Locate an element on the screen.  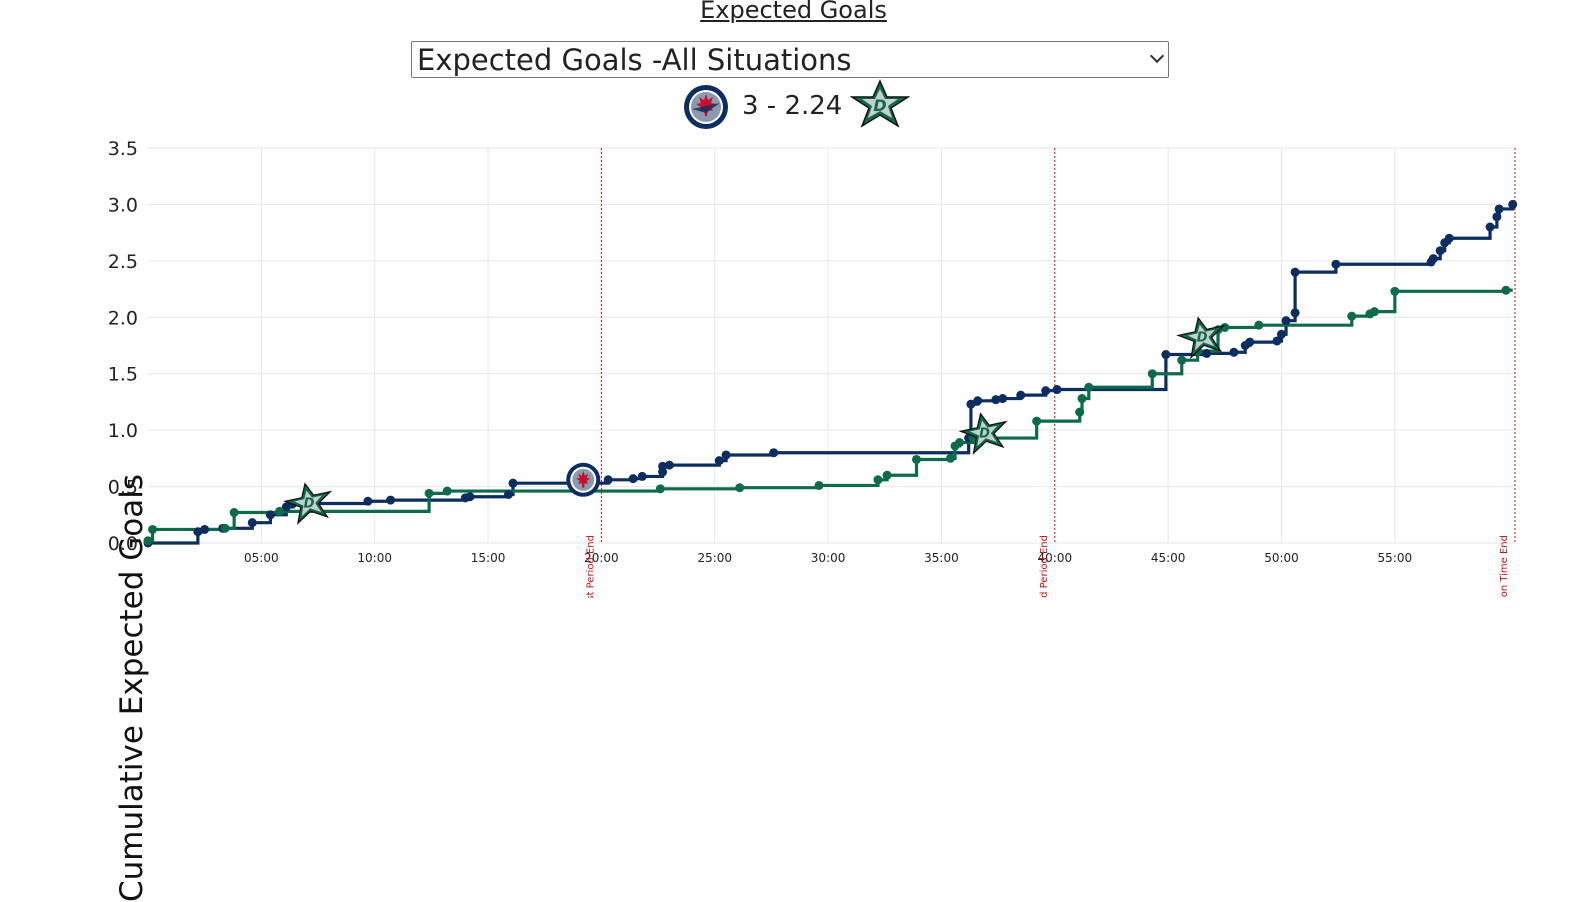
y-tick-label: 1.0 is located at coordinates (123, 431).